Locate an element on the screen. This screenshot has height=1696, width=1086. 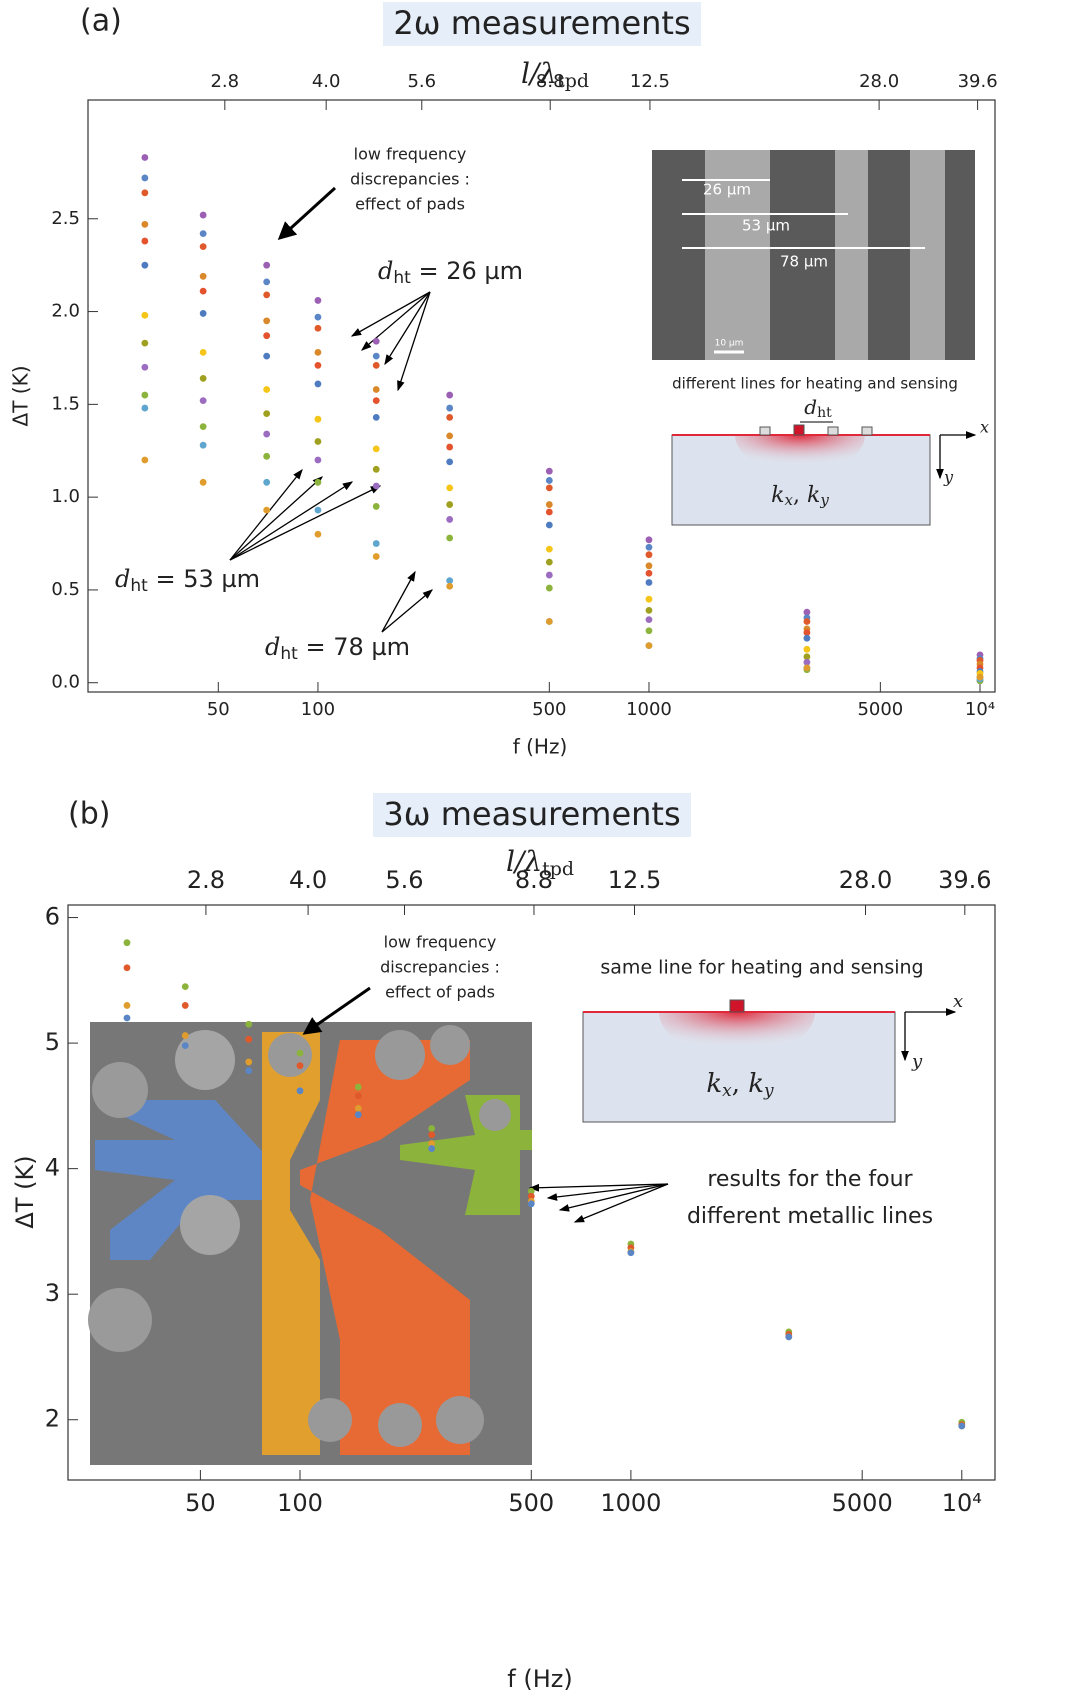
y-tick-label: 2 is located at coordinates (52, 1419).